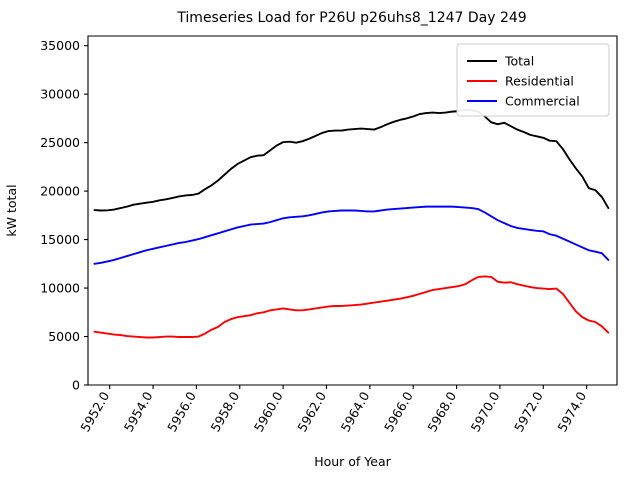 This screenshot has width=640, height=480. Describe the element at coordinates (539, 81) in the screenshot. I see `legend-label-residential: Residential` at that location.